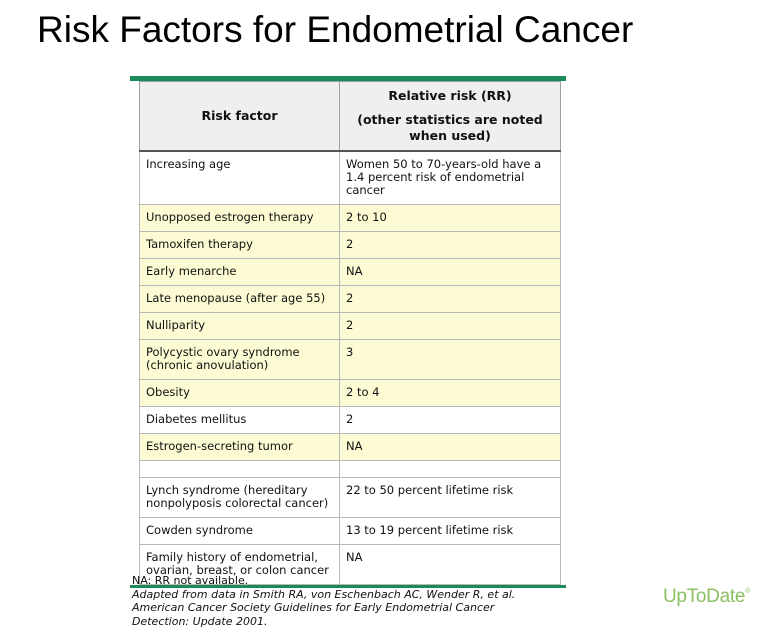 The height and width of the screenshot is (636, 779). I want to click on relative-risk-cell, so click(450, 469).